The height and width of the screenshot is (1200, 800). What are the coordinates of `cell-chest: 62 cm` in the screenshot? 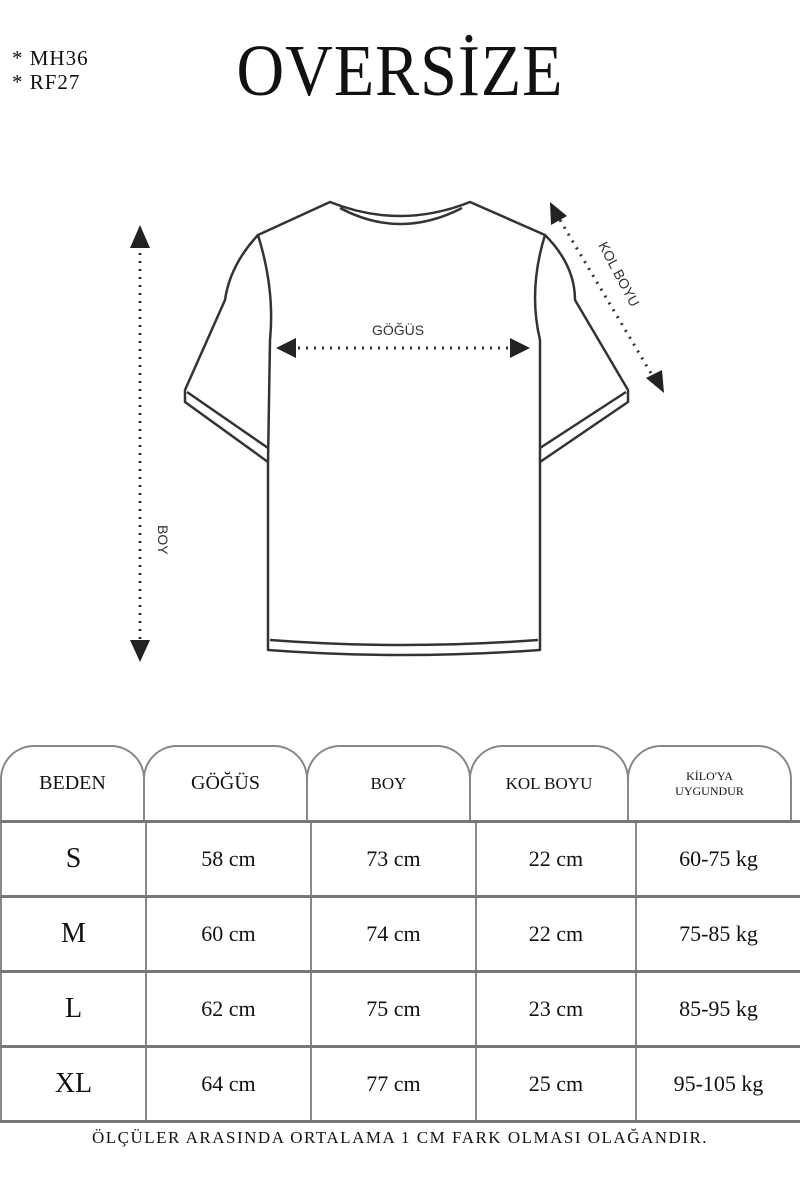 It's located at (227, 1009).